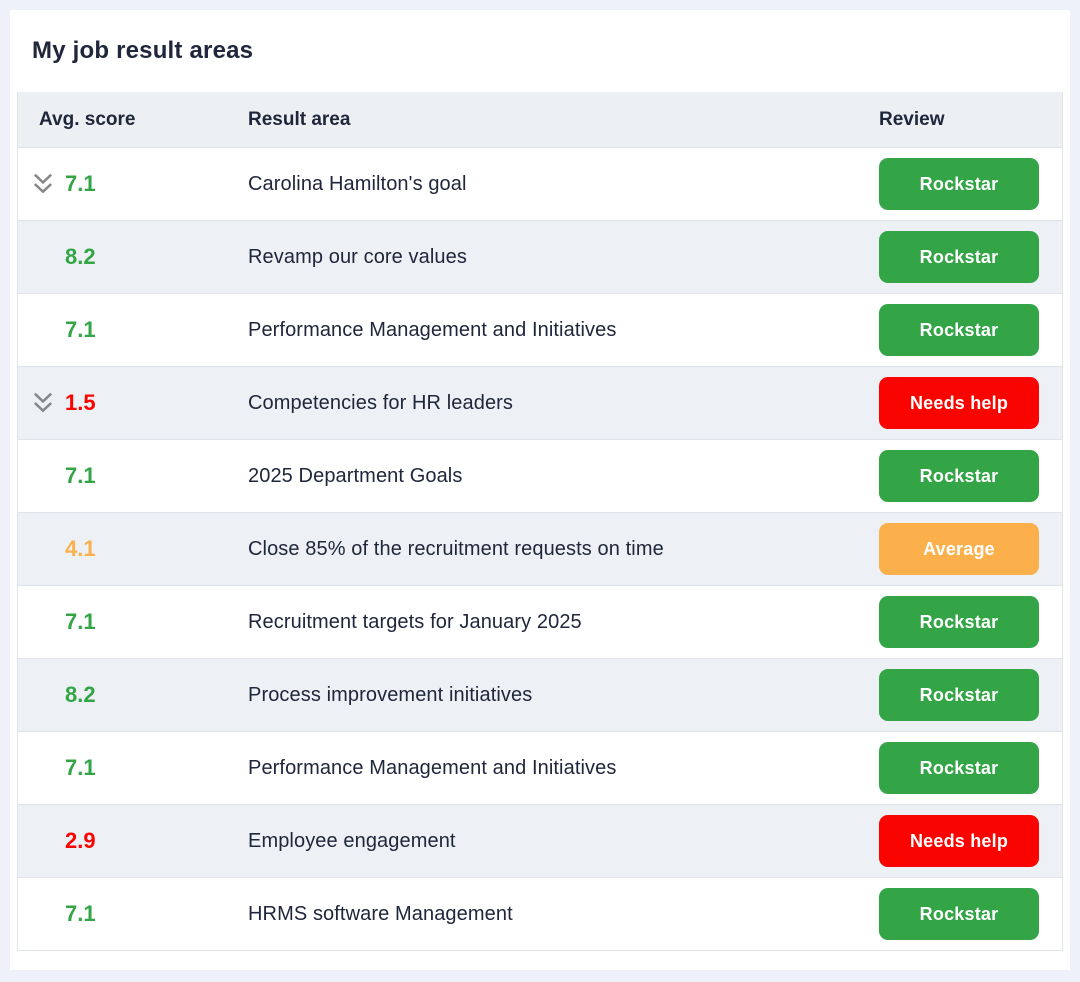 The image size is (1080, 982). Describe the element at coordinates (390, 694) in the screenshot. I see `result-area-label: Process improvement initiatives` at that location.